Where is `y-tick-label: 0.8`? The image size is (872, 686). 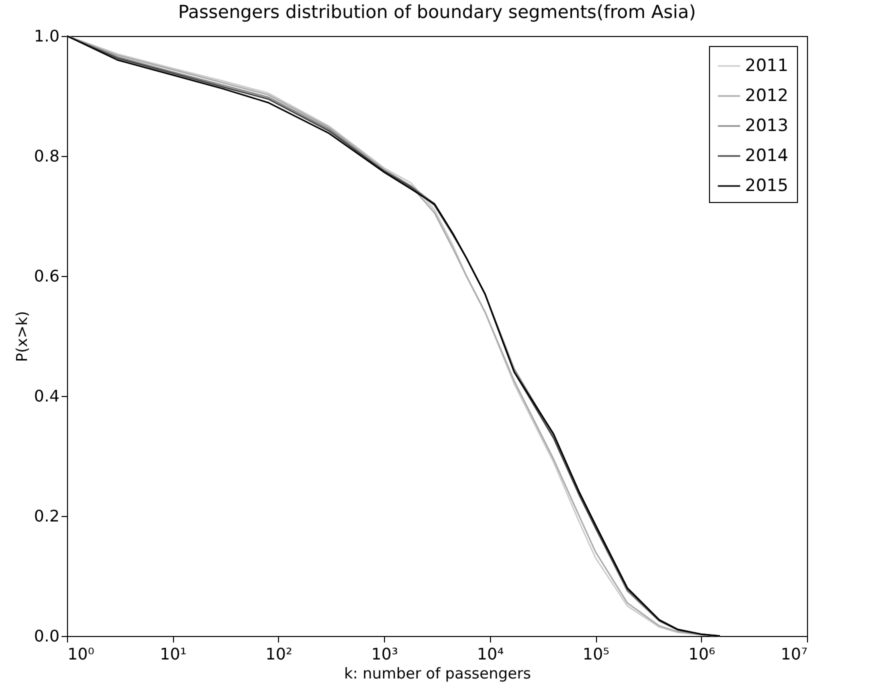
y-tick-label: 0.8 is located at coordinates (47, 156).